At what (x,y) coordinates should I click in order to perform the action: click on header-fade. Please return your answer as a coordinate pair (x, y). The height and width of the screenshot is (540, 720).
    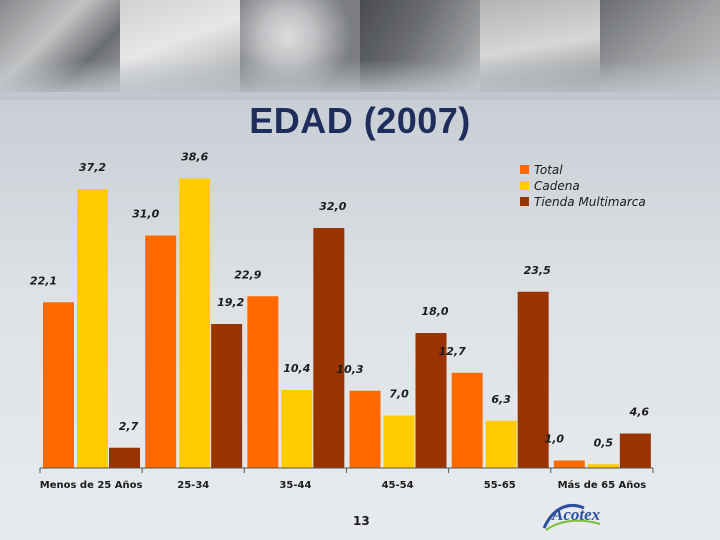
    Looking at the image, I should click on (360, 80).